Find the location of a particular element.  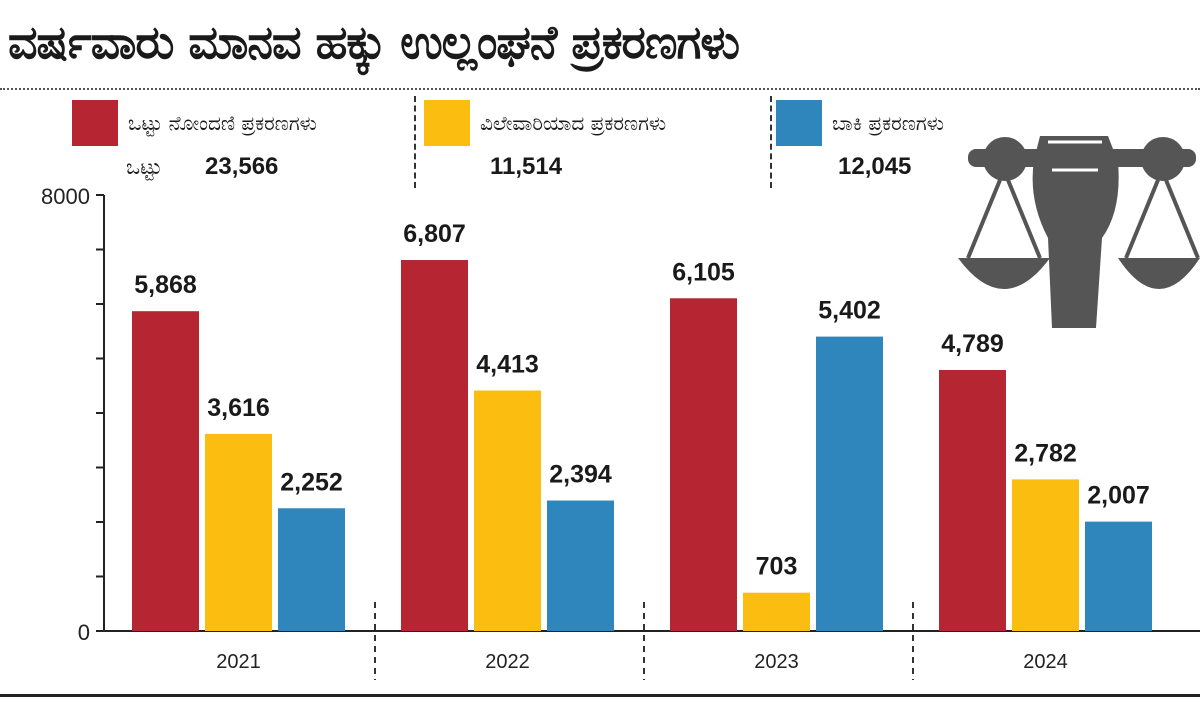

total-registered: 23,566 is located at coordinates (242, 166).